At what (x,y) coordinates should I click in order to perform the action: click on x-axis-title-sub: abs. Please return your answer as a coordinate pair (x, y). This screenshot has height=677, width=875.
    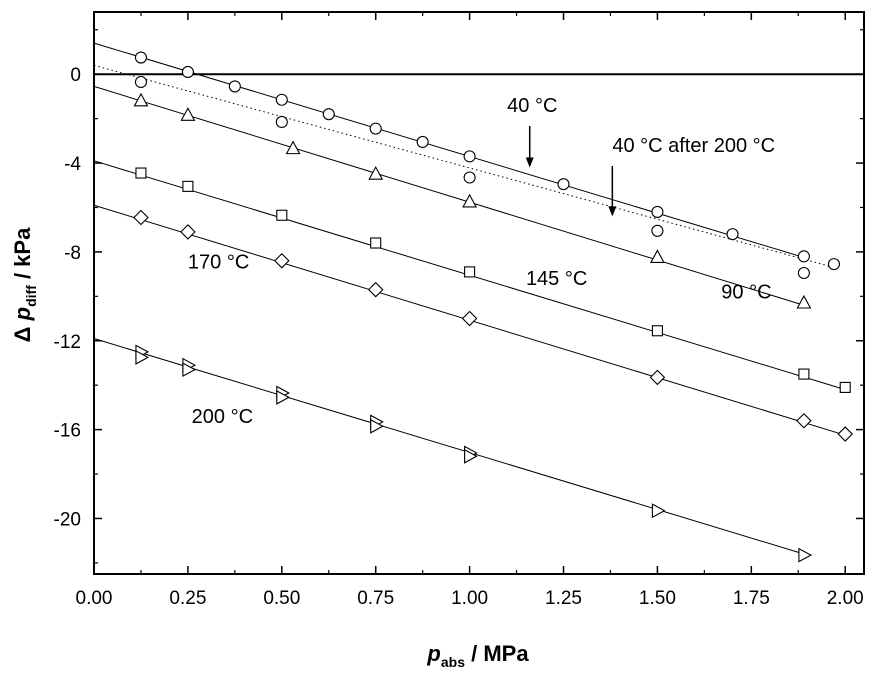
    Looking at the image, I should click on (453, 662).